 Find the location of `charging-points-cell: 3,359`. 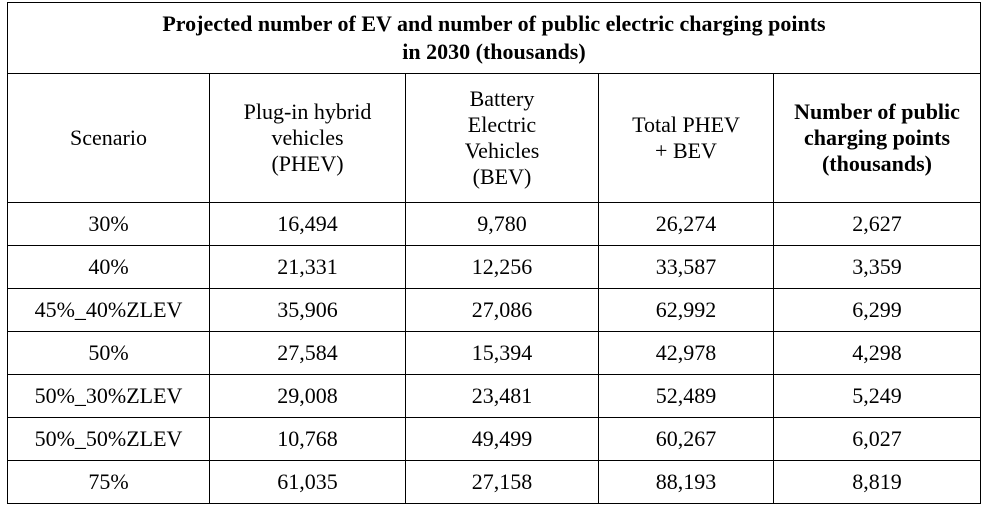

charging-points-cell: 3,359 is located at coordinates (877, 267).